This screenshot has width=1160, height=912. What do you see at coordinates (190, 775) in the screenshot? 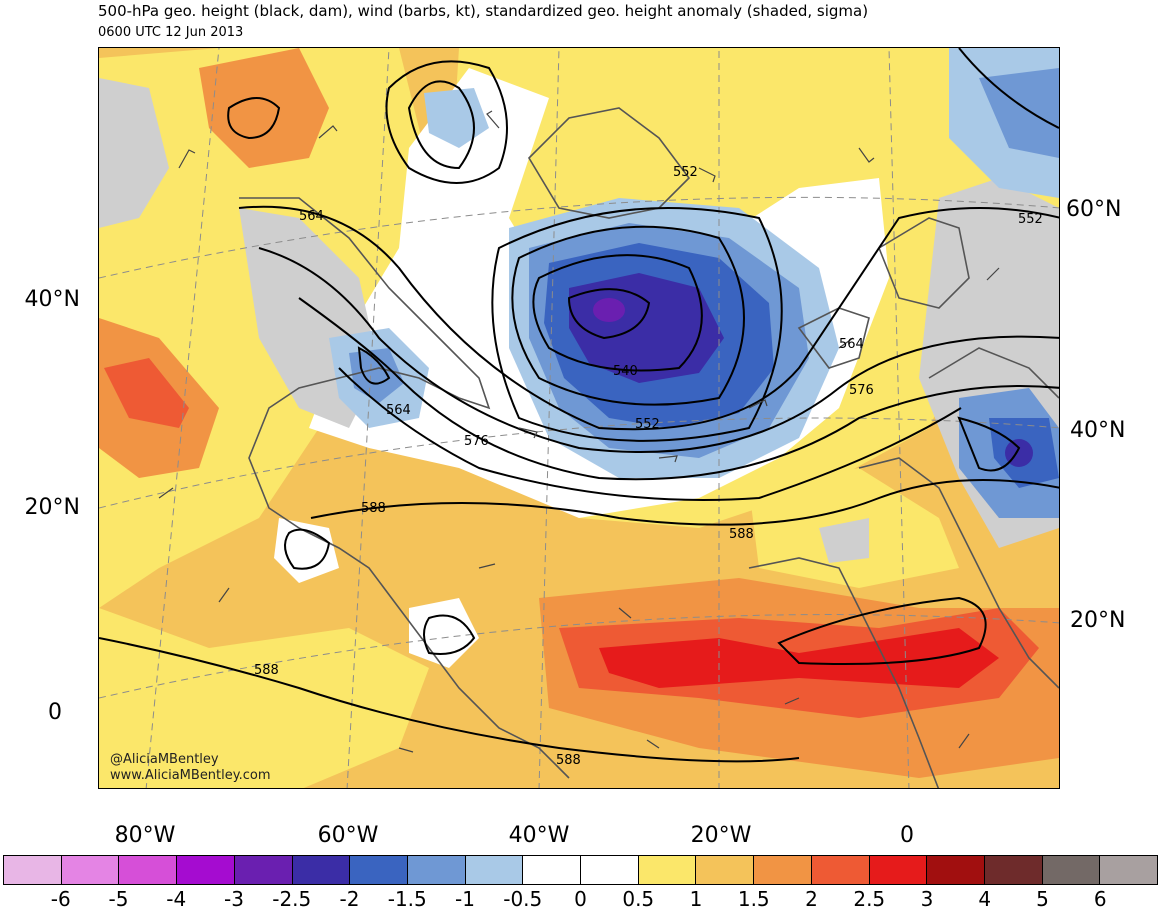
I see `credit-url: www.AliciaMBentley.com` at bounding box center [190, 775].